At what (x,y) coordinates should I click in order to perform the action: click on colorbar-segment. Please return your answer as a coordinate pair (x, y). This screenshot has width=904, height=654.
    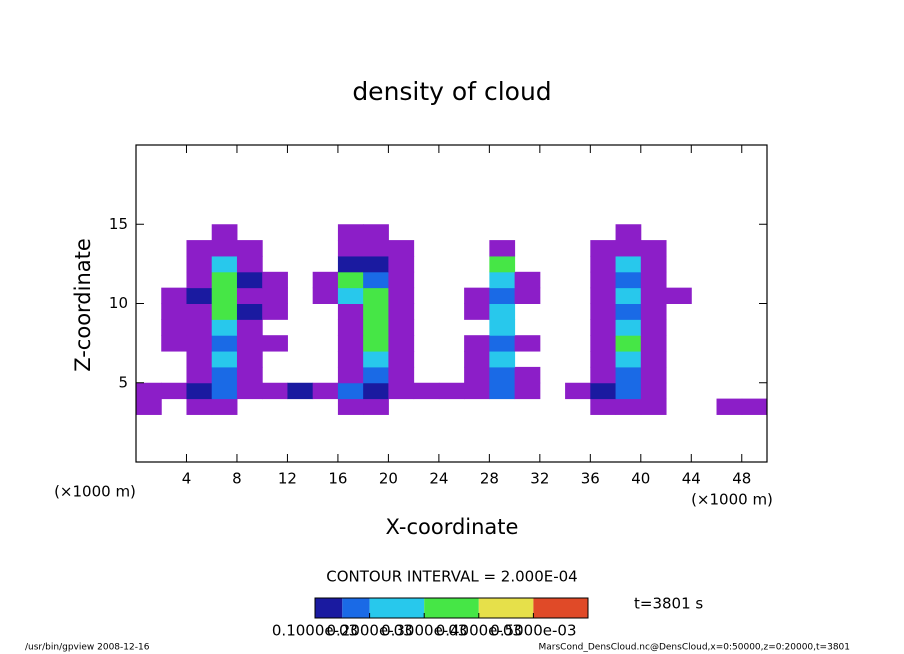
    Looking at the image, I should click on (506, 608).